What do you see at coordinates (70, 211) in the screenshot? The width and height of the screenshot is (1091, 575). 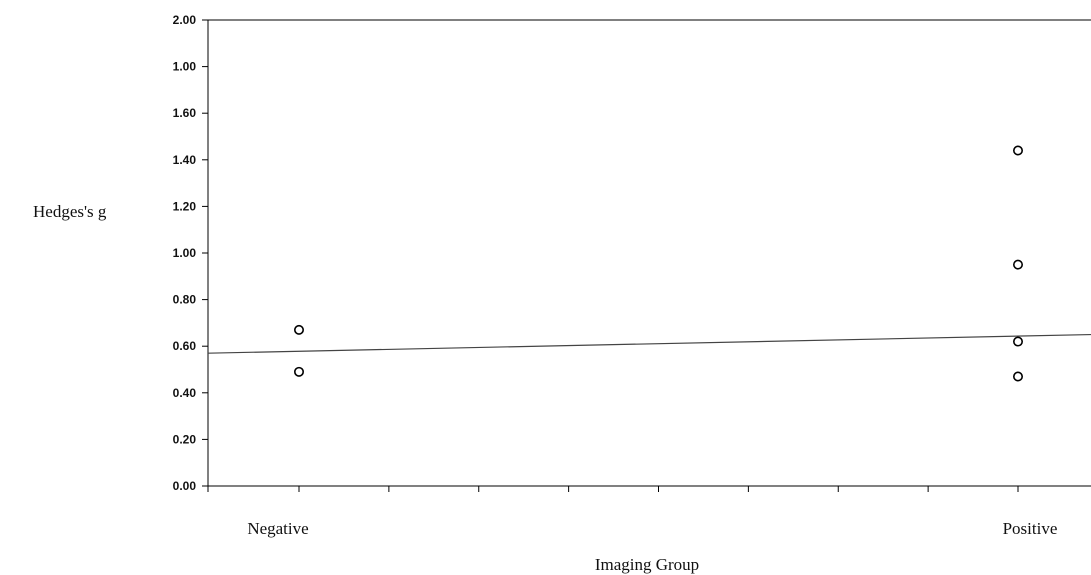 I see `y-axis-label: Hedges's g` at bounding box center [70, 211].